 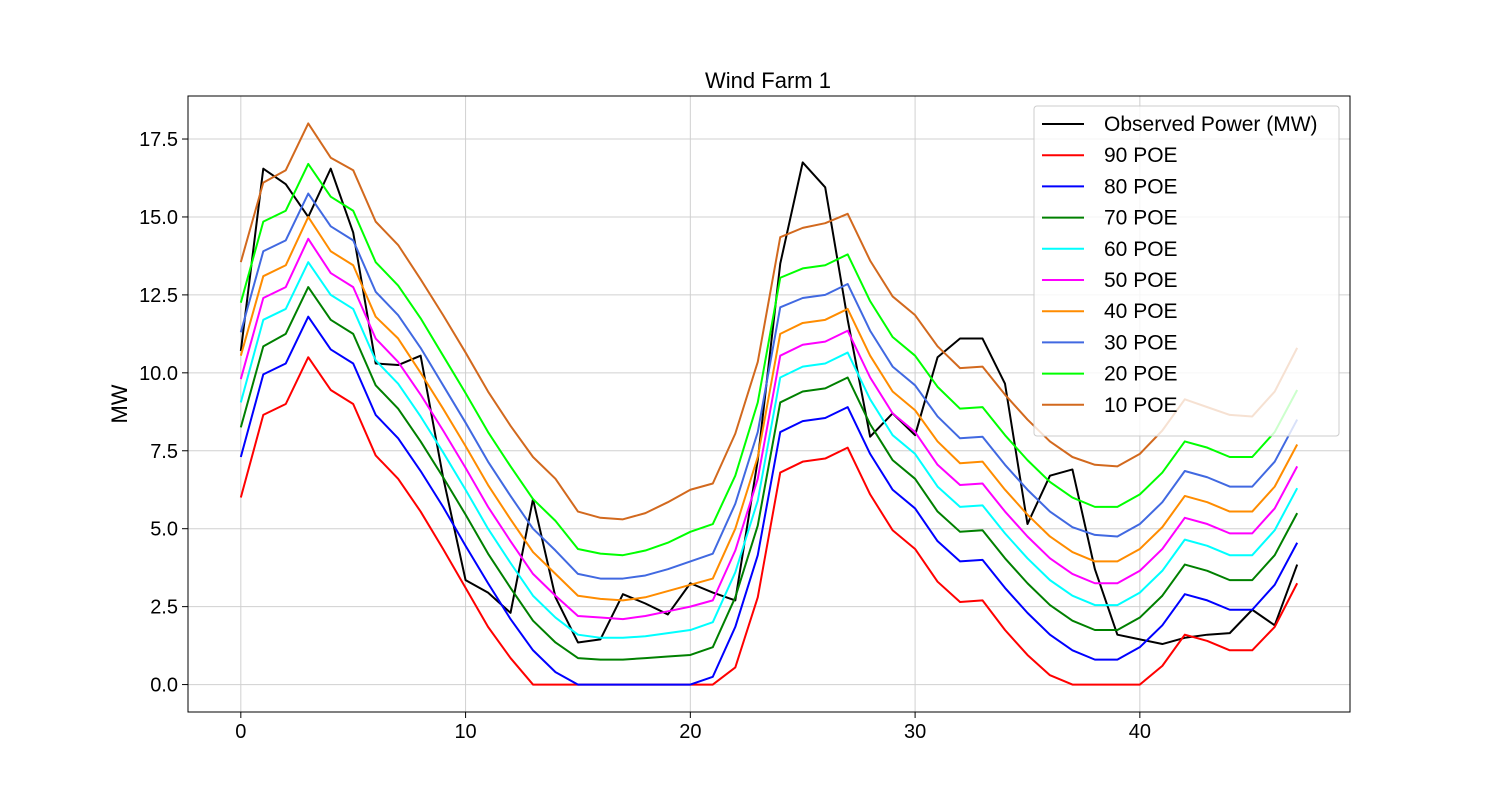 I want to click on y-tick-label: 17.5, so click(x=158, y=140).